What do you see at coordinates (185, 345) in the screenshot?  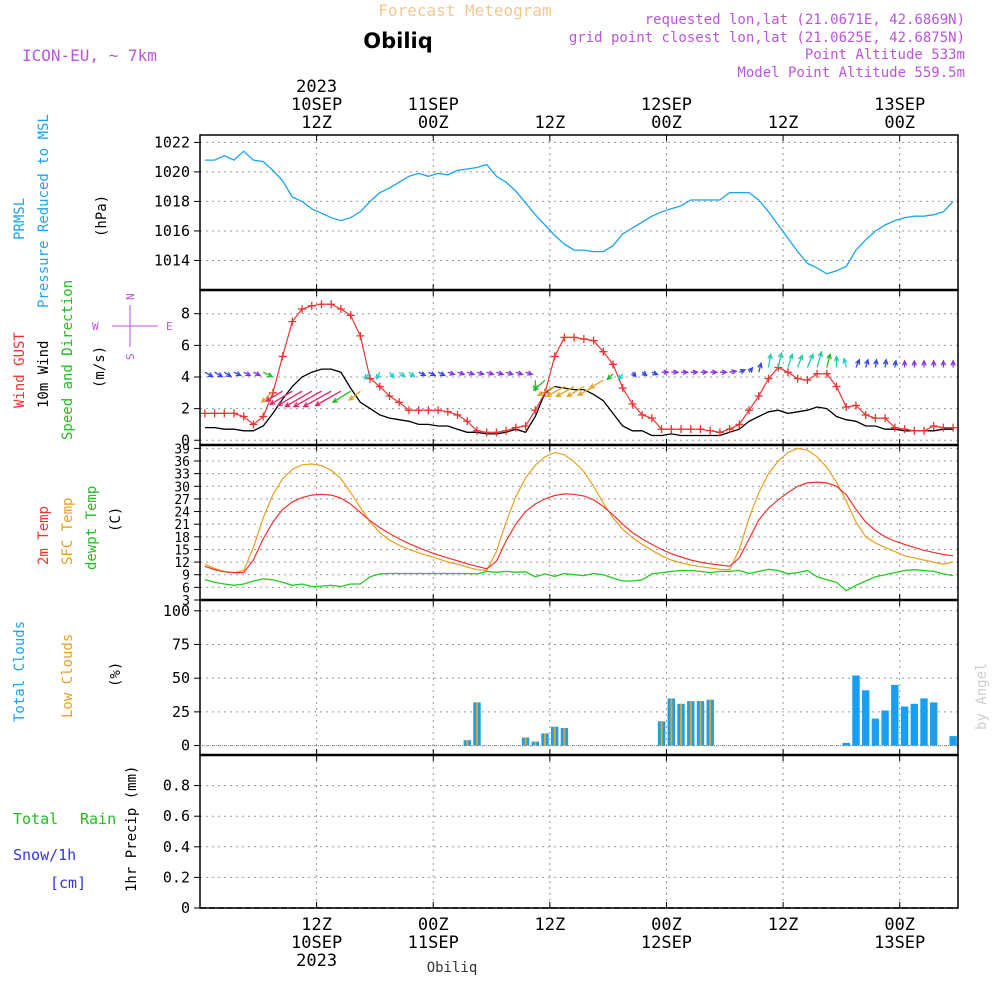 I see `ytick-label: 6` at bounding box center [185, 345].